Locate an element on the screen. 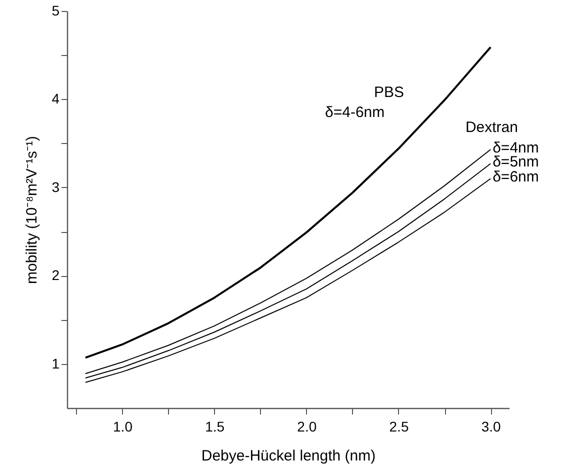 This screenshot has width=565, height=470. y-tick-label: 1 is located at coordinates (56, 363).